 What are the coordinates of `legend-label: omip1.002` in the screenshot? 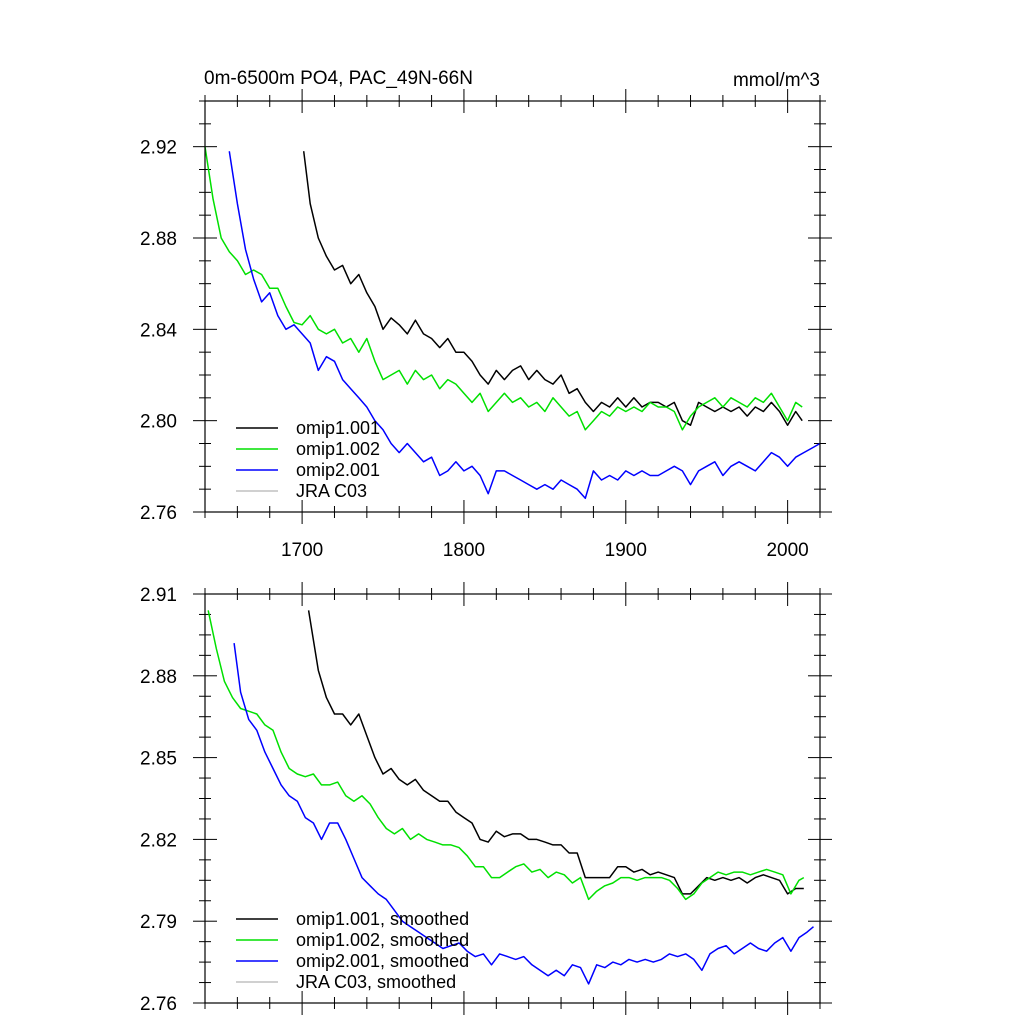 It's located at (338, 449).